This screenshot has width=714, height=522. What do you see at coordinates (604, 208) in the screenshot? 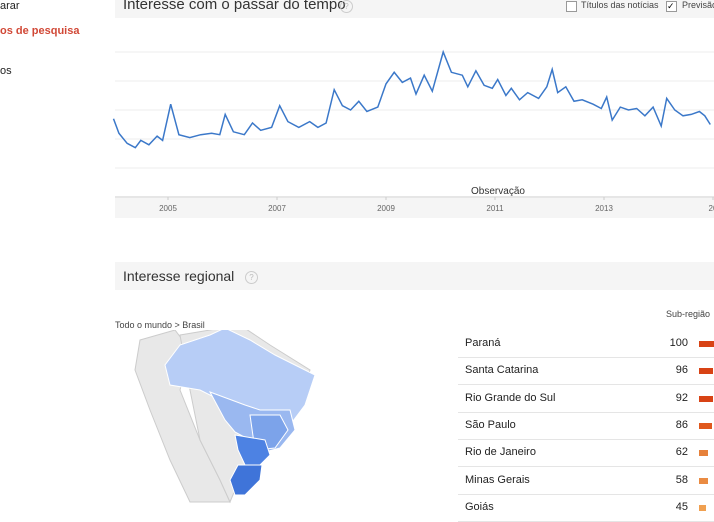
I see `x-tick-label: 2013` at bounding box center [604, 208].